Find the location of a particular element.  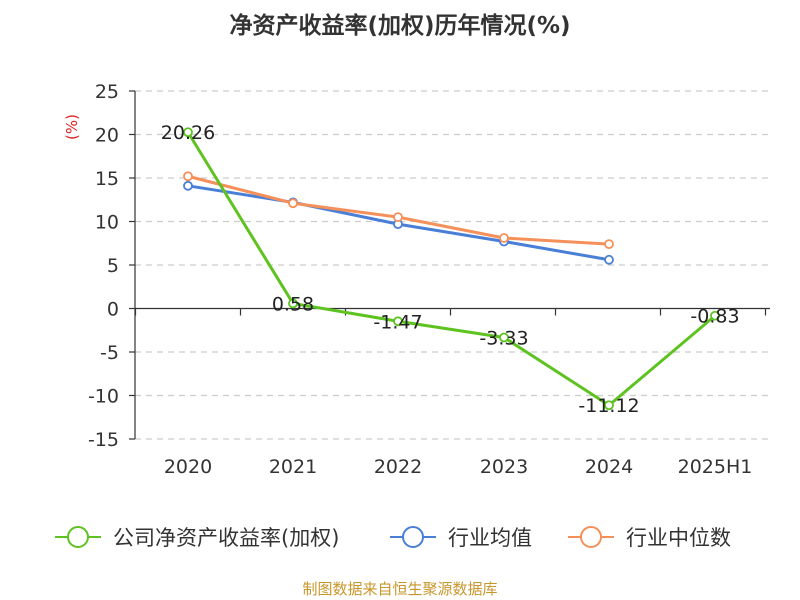

legend: 公司净资产收益率(加权) 行业均值 行业中位数 is located at coordinates (393, 538).